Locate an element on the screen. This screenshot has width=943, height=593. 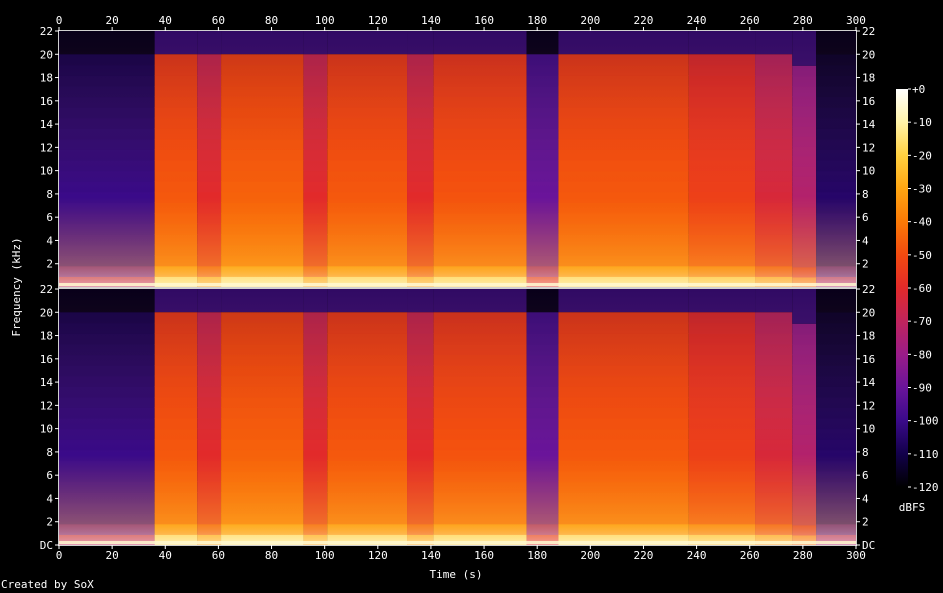
colorbar is located at coordinates (902, 288).